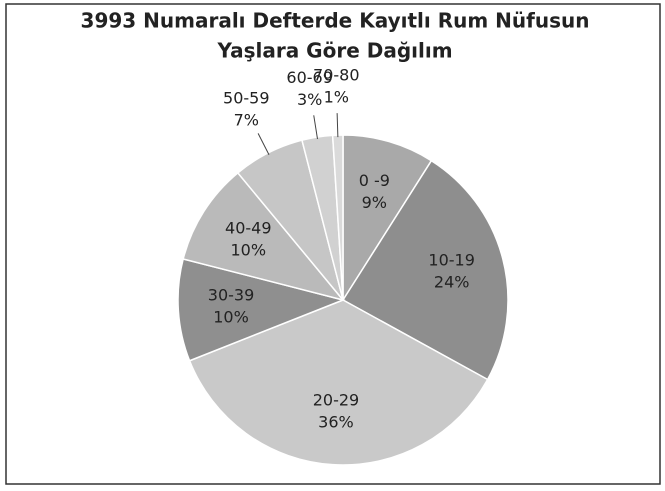 This screenshot has height=491, width=665. Describe the element at coordinates (452, 282) in the screenshot. I see `slice-value-label: 24%` at that location.